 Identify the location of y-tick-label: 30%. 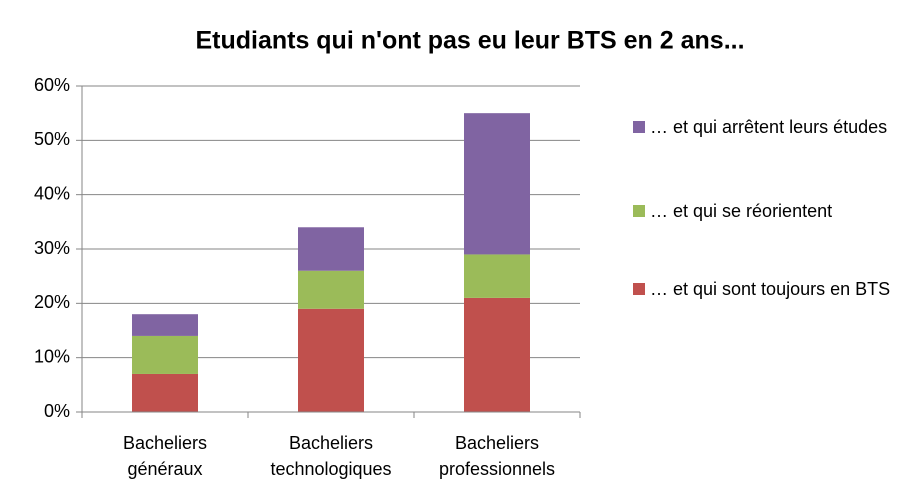
(52, 248).